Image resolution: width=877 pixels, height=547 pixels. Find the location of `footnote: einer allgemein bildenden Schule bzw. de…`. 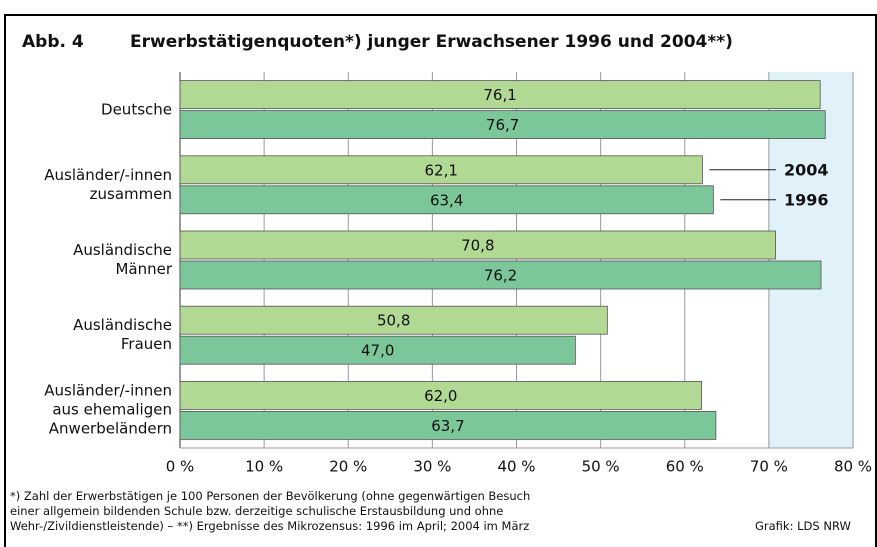

footnote: einer allgemein bildenden Schule bzw. de… is located at coordinates (257, 511).